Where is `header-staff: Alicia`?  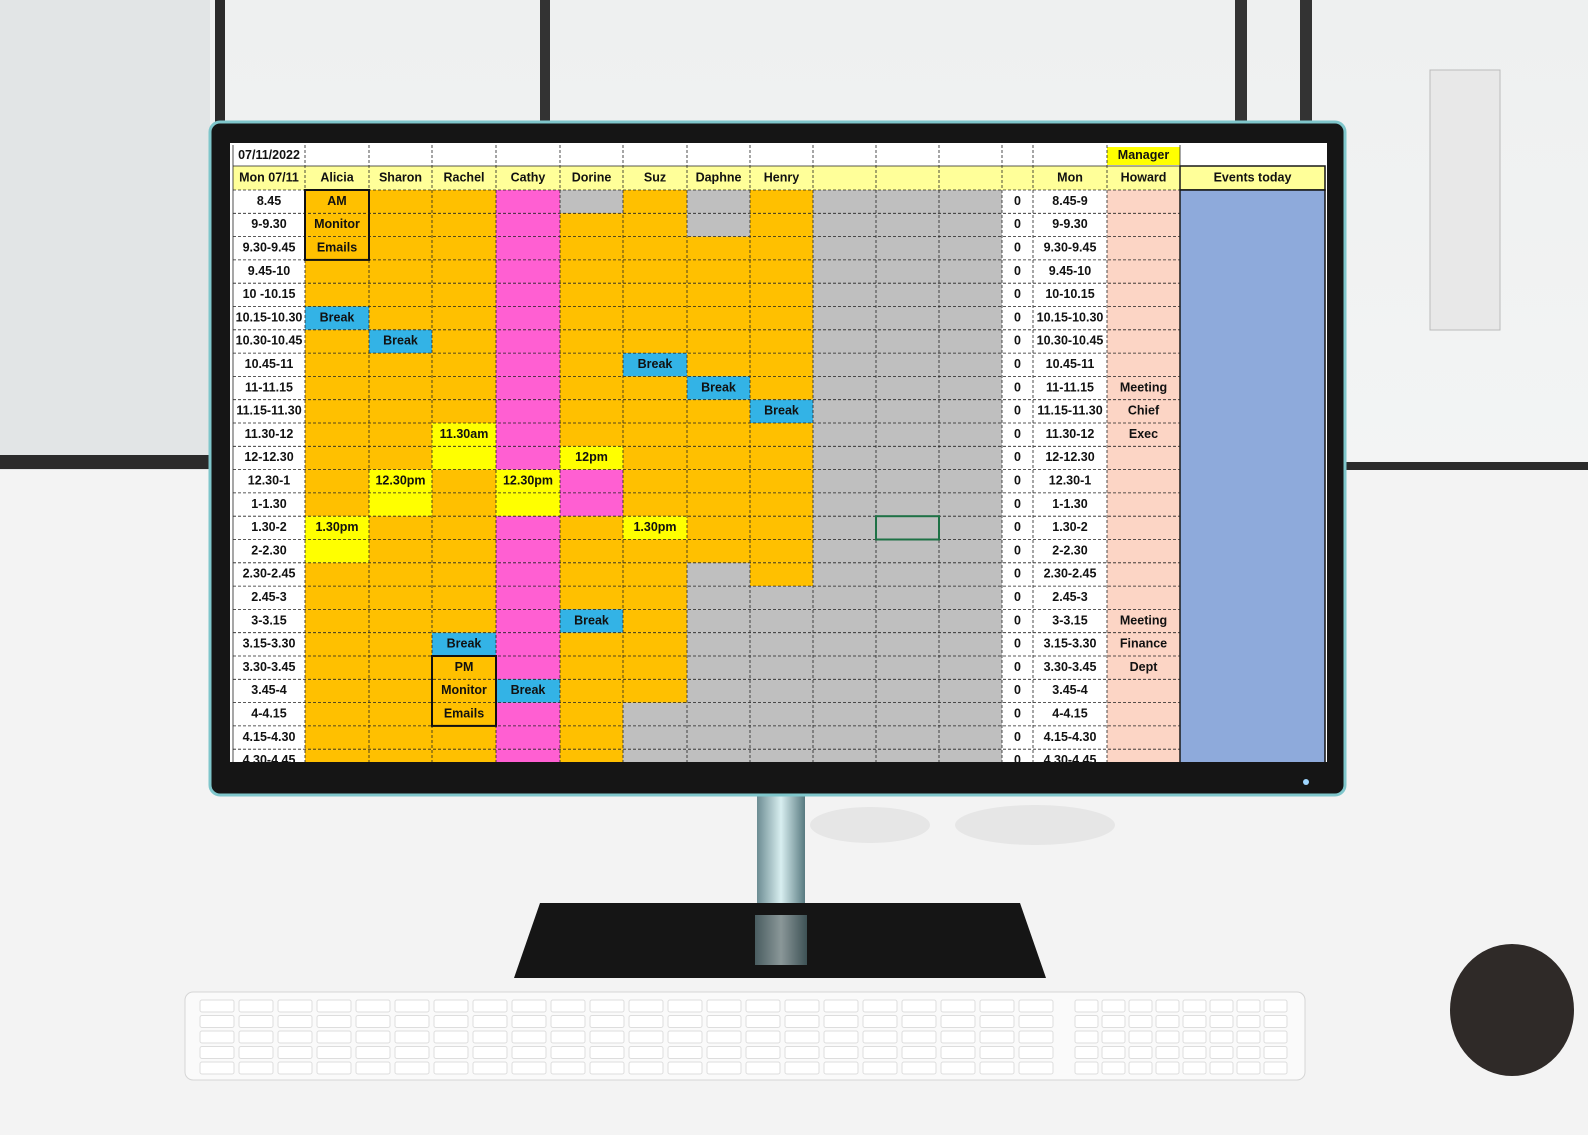 header-staff: Alicia is located at coordinates (337, 177).